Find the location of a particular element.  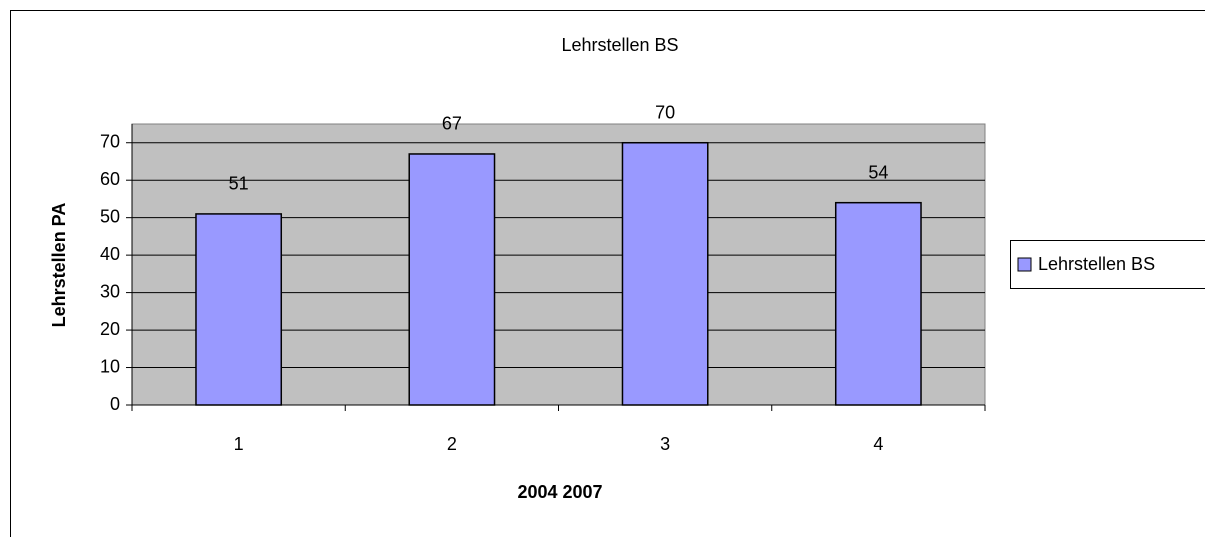

x-tick-label: 3 is located at coordinates (665, 444).